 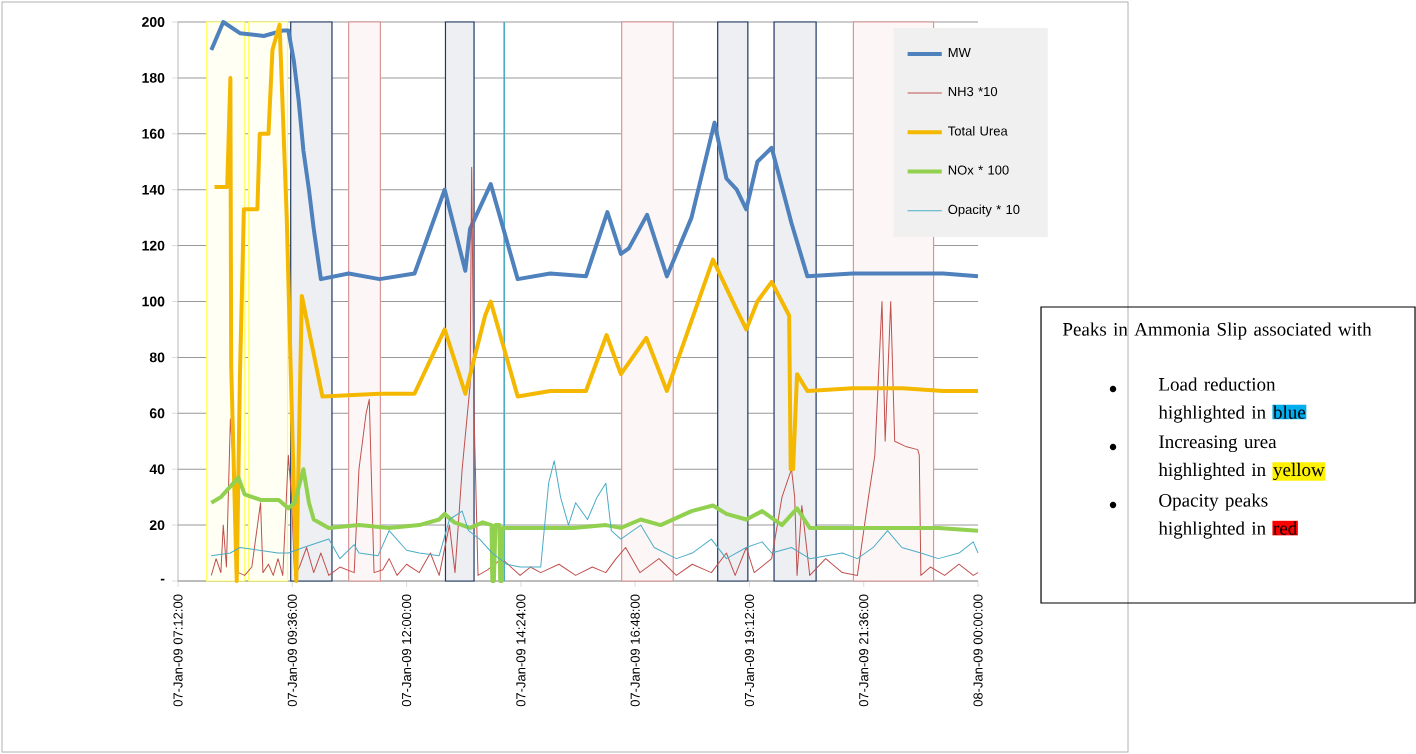 What do you see at coordinates (153, 22) in the screenshot?
I see `y-tick-label: 200` at bounding box center [153, 22].